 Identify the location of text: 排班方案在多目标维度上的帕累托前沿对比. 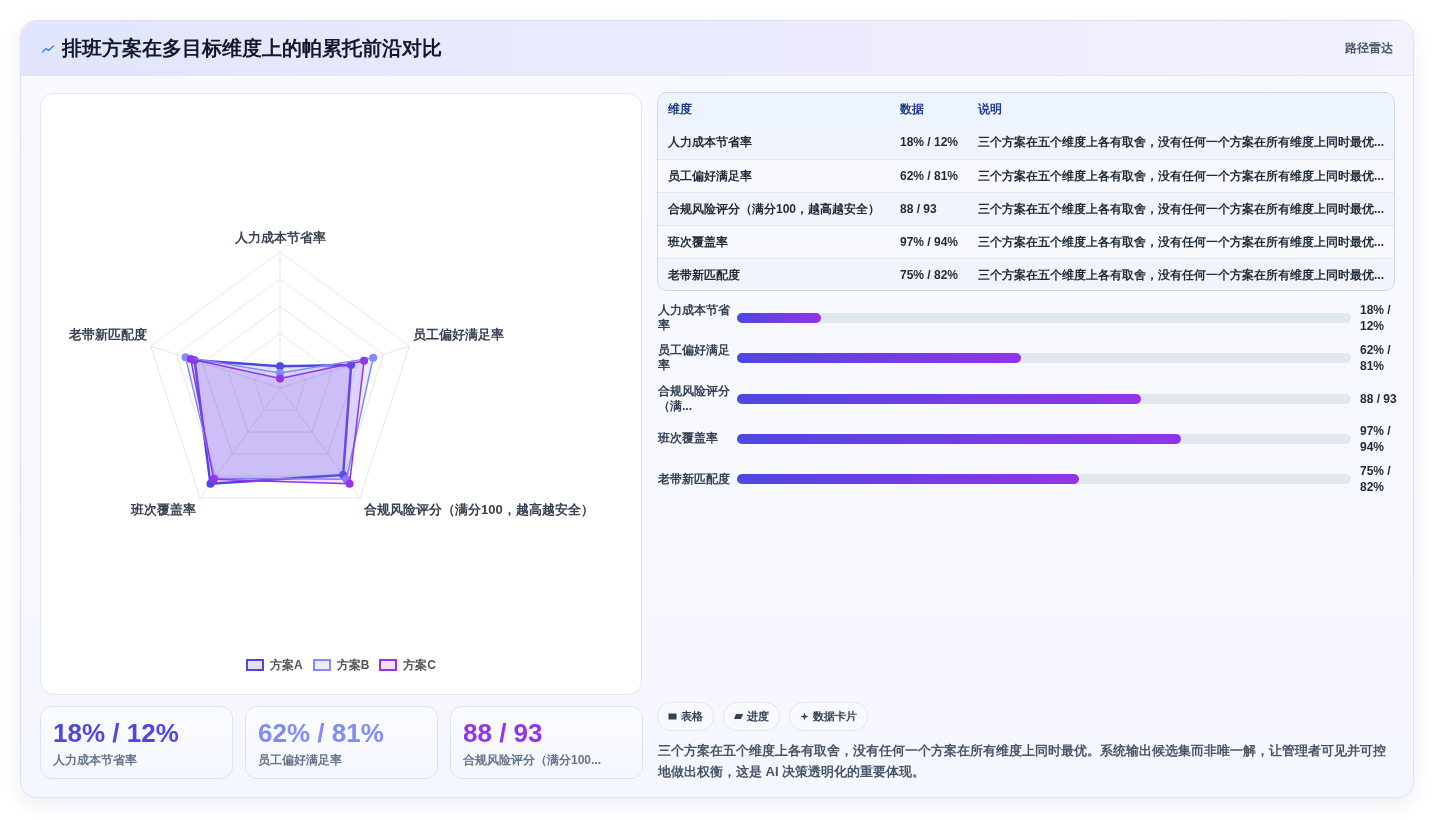
(252, 48).